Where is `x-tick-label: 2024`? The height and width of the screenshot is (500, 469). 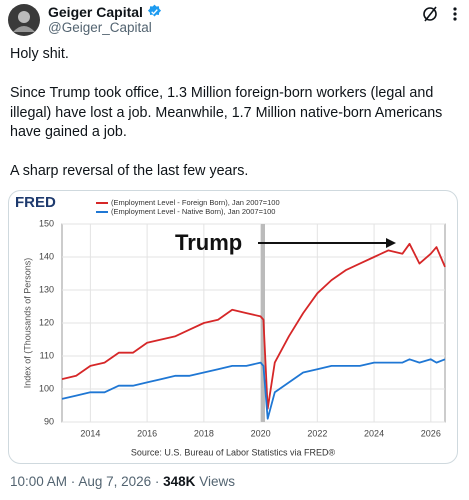
x-tick-label: 2024 is located at coordinates (374, 433).